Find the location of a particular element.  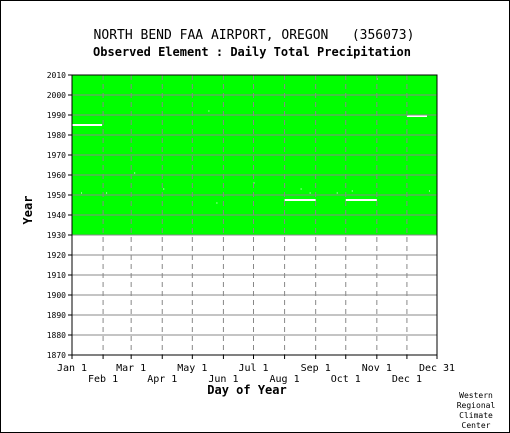

y-tick-label: 1870 is located at coordinates (56, 355).